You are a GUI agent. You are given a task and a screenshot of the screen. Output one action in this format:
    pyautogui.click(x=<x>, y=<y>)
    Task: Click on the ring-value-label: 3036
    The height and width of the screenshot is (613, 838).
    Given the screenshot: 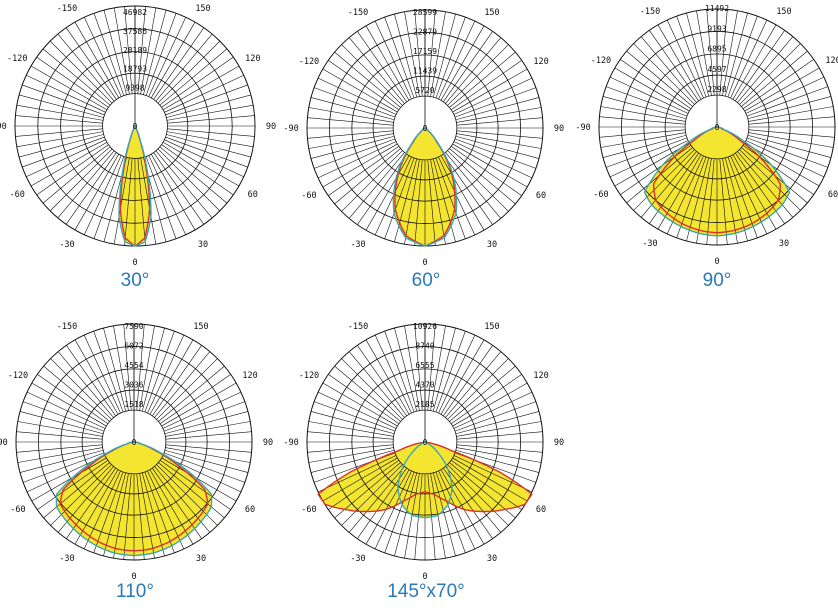 What is the action you would take?
    pyautogui.click(x=133, y=385)
    